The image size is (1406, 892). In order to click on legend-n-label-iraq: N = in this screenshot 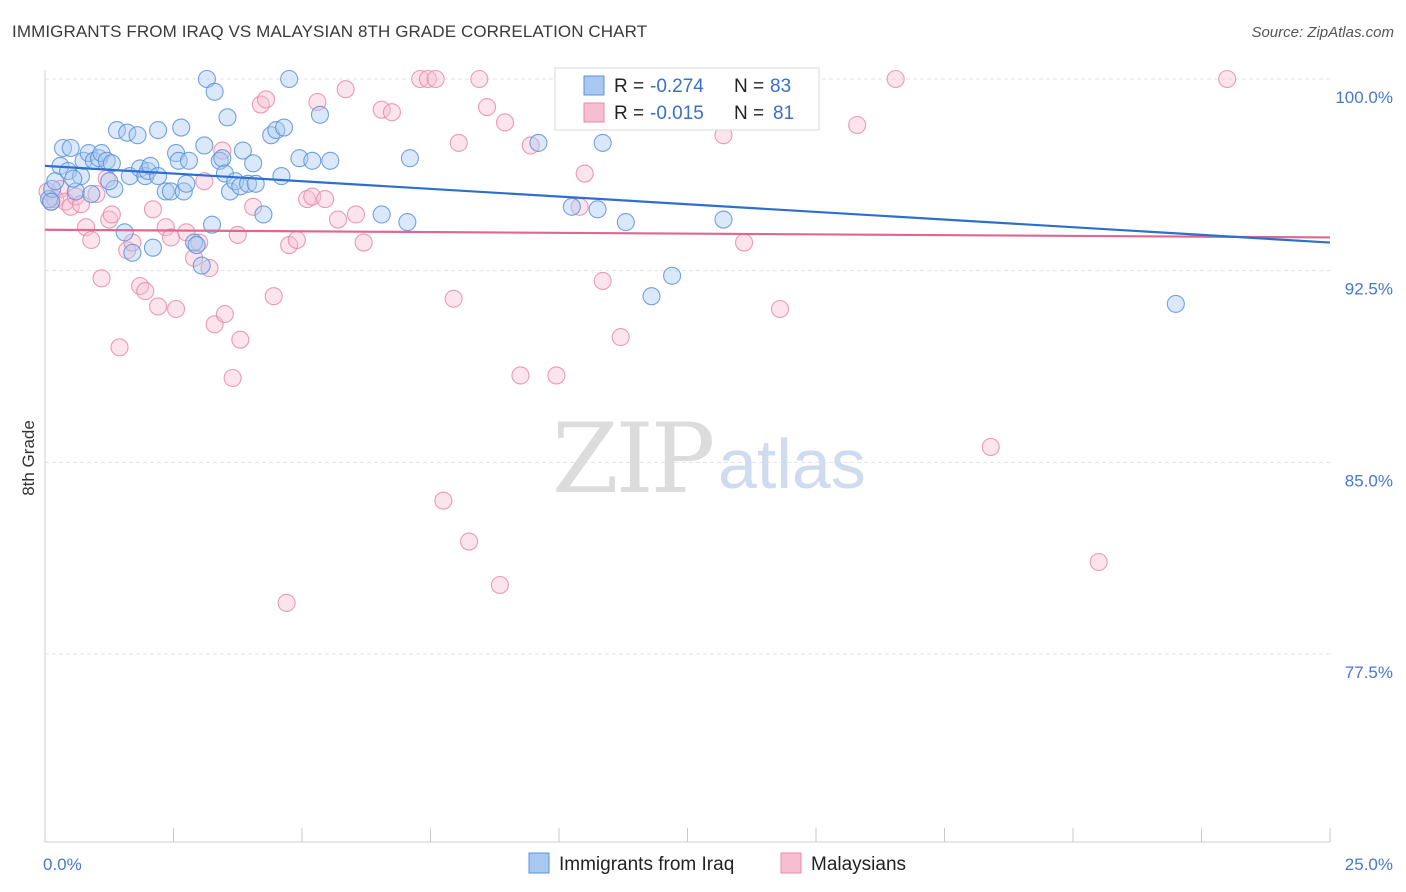, I will do `click(749, 86)`.